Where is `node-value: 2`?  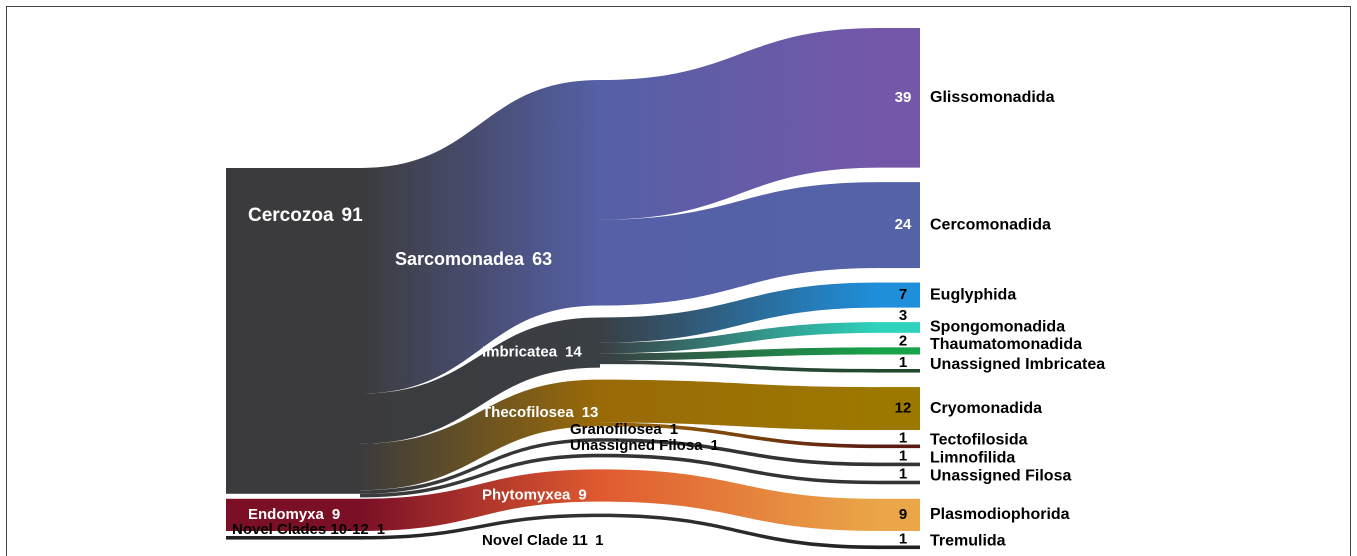 node-value: 2 is located at coordinates (903, 340).